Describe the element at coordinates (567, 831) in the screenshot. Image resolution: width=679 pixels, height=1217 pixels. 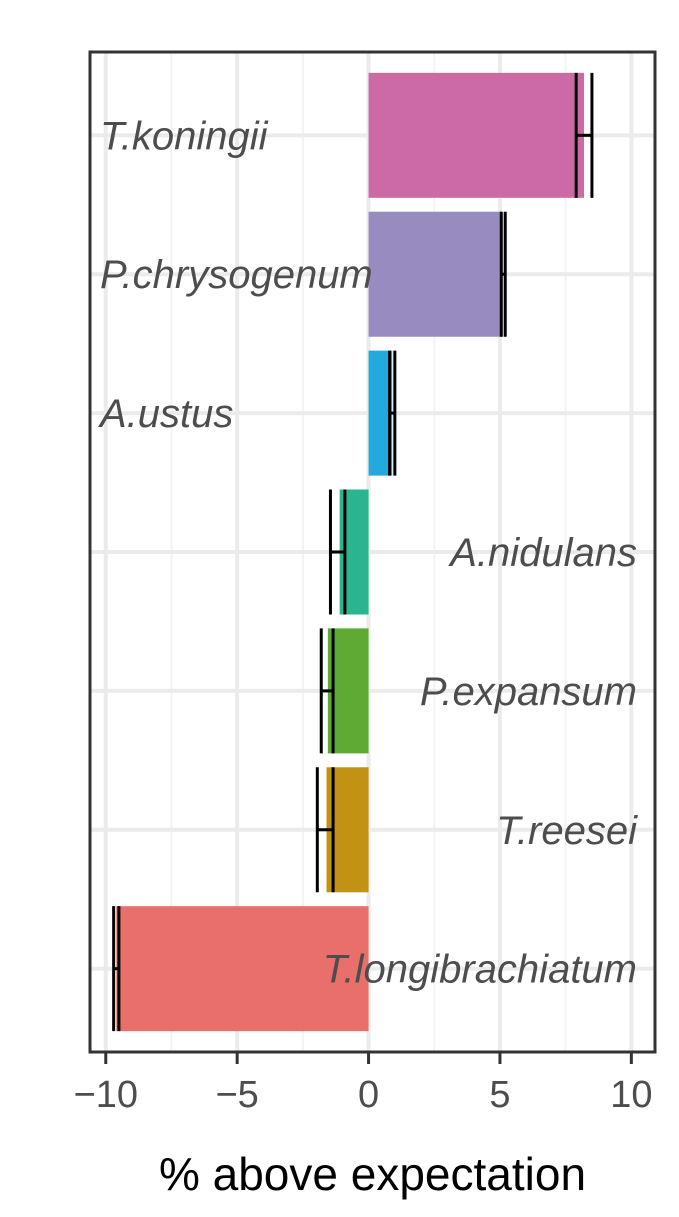
I see `bar-label: T.reesei` at that location.